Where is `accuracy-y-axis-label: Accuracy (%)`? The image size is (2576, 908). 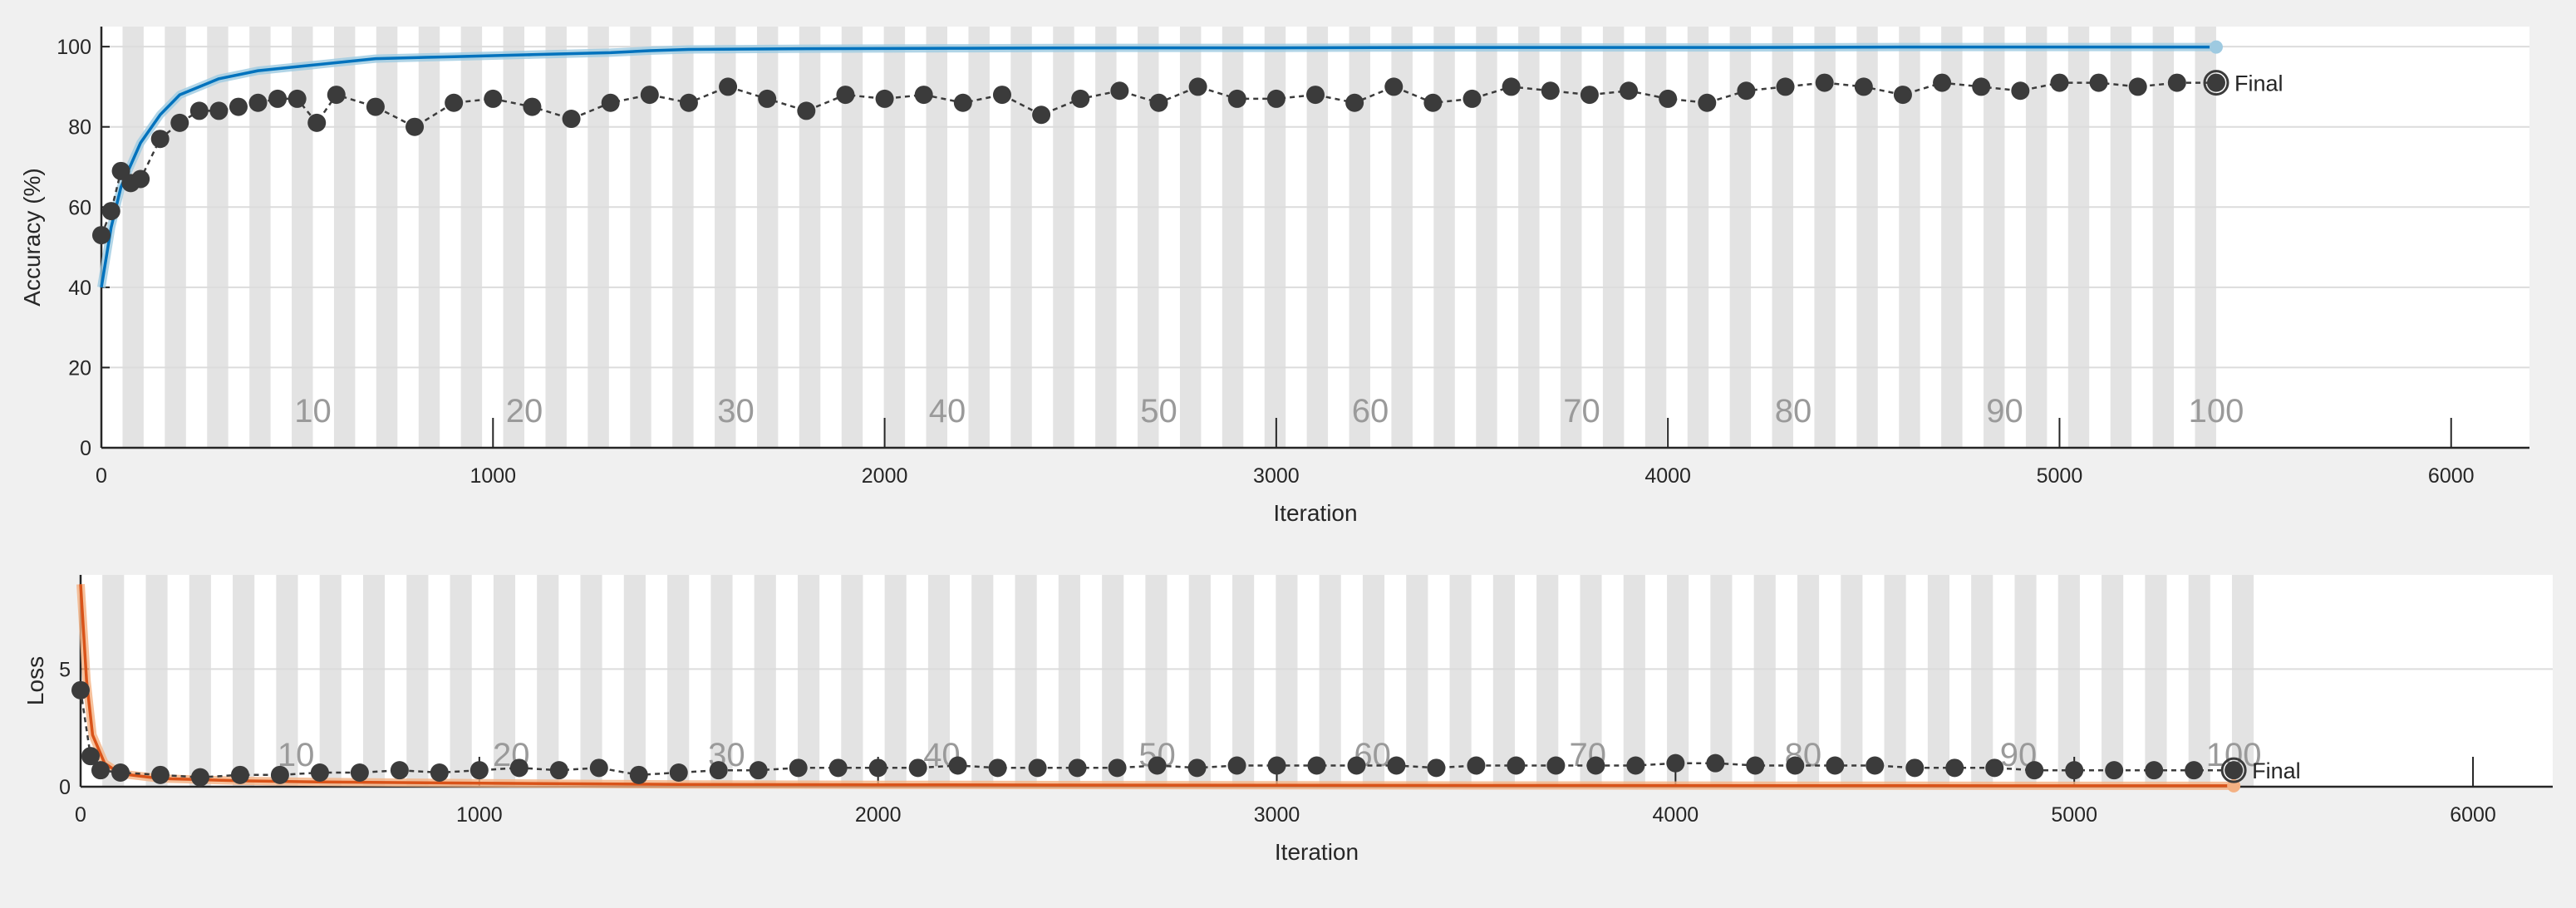 accuracy-y-axis-label: Accuracy (%) is located at coordinates (32, 237).